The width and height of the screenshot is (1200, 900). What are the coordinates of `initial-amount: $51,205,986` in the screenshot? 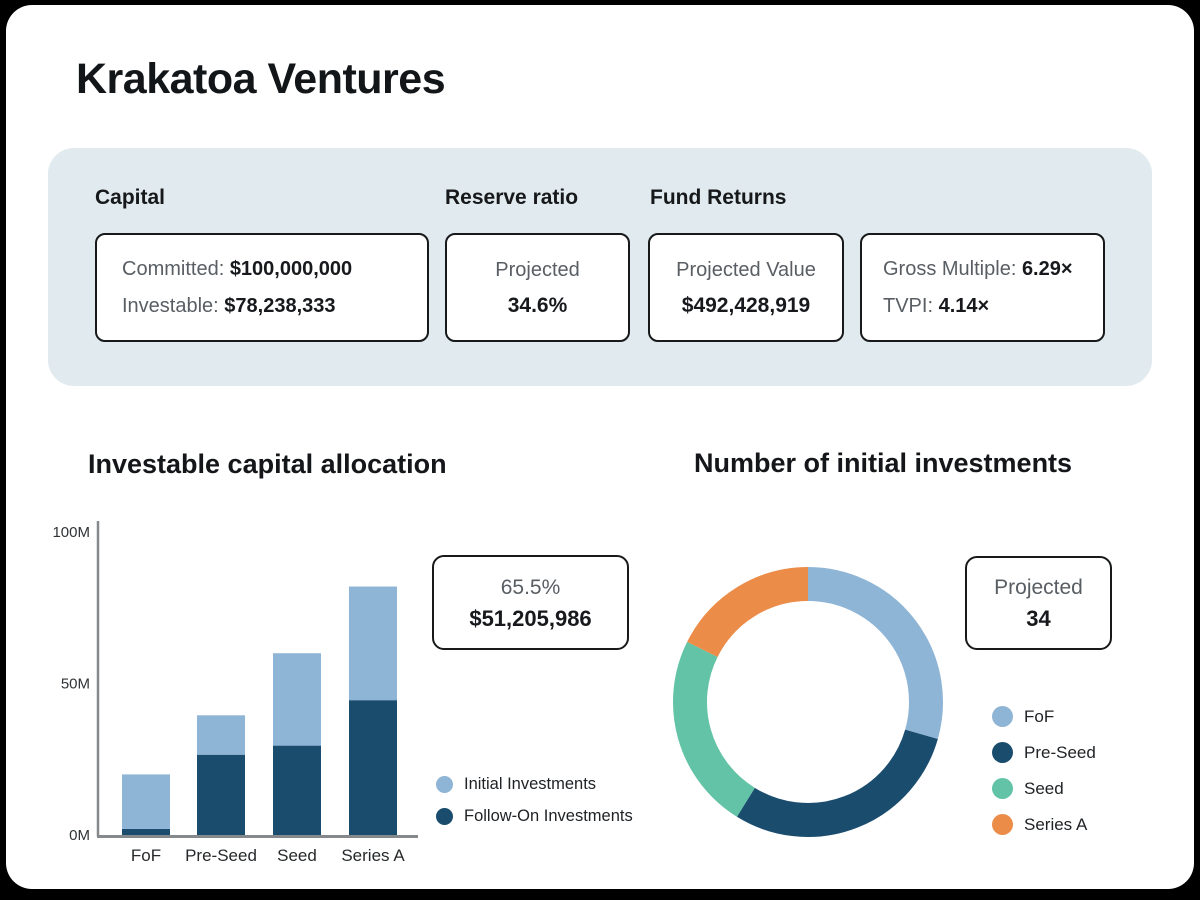 It's located at (530, 618).